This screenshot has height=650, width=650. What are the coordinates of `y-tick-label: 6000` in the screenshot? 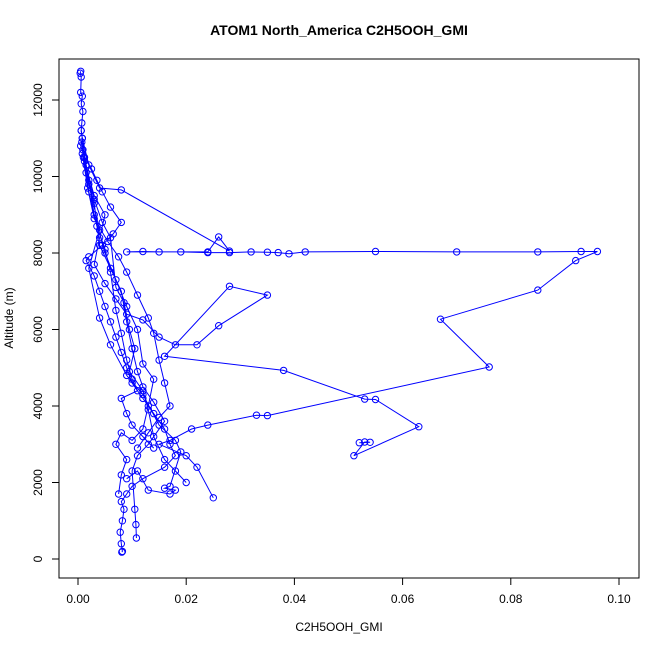 It's located at (38, 329).